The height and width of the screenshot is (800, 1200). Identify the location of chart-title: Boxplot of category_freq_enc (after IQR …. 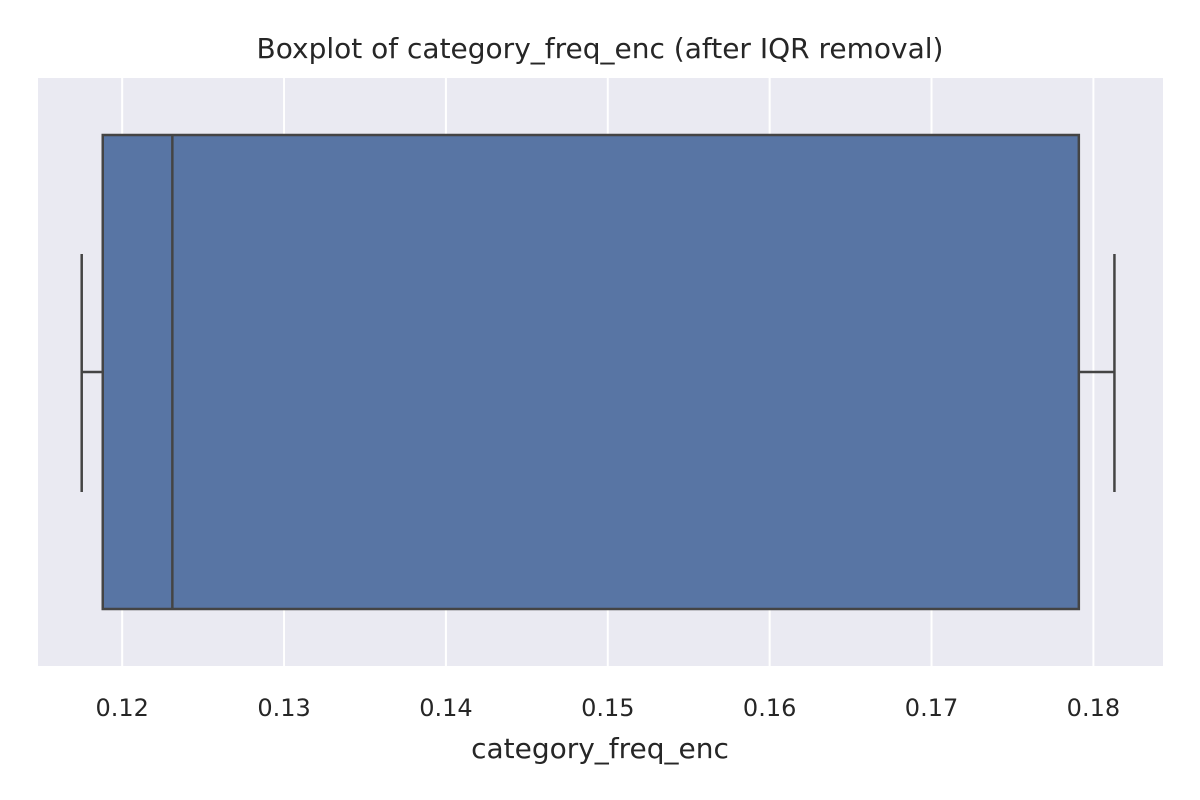
(600, 48).